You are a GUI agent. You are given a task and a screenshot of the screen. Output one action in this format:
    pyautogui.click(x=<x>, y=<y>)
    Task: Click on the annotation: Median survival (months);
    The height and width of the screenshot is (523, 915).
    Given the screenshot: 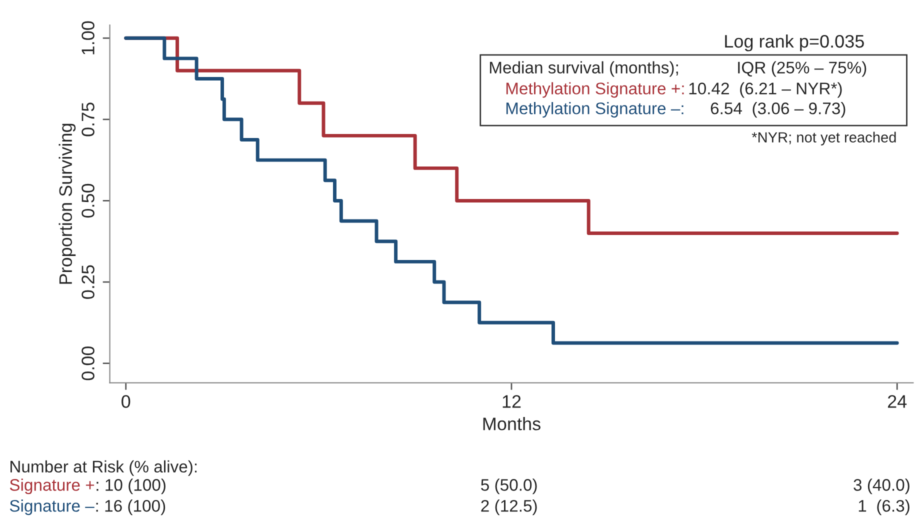 What is the action you would take?
    pyautogui.click(x=584, y=69)
    